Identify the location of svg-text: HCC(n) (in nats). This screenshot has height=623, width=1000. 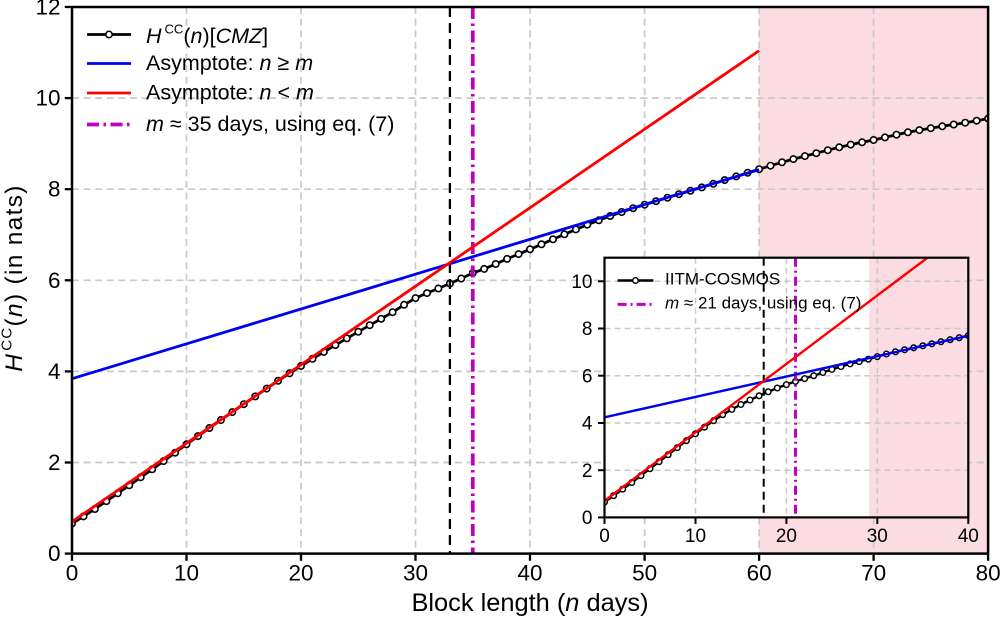
(14, 277).